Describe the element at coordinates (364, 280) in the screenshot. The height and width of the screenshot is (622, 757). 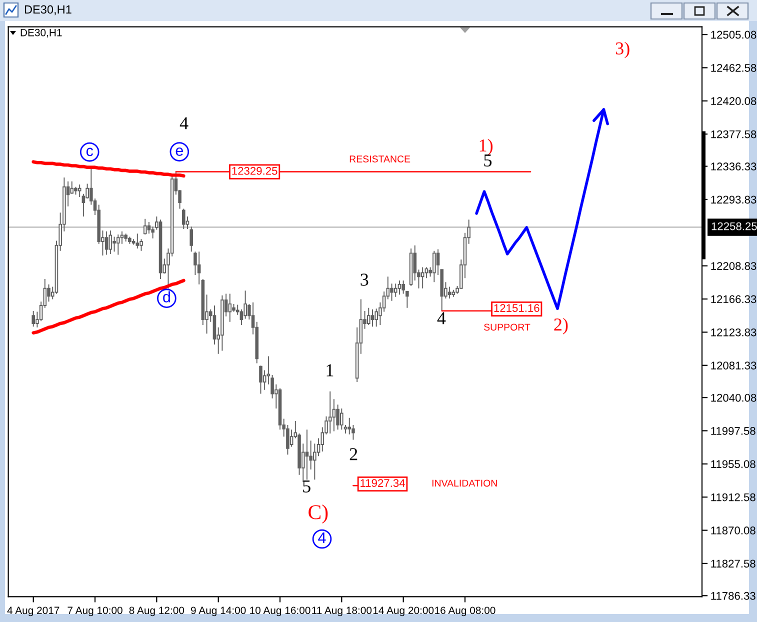
I see `annotation: 3` at that location.